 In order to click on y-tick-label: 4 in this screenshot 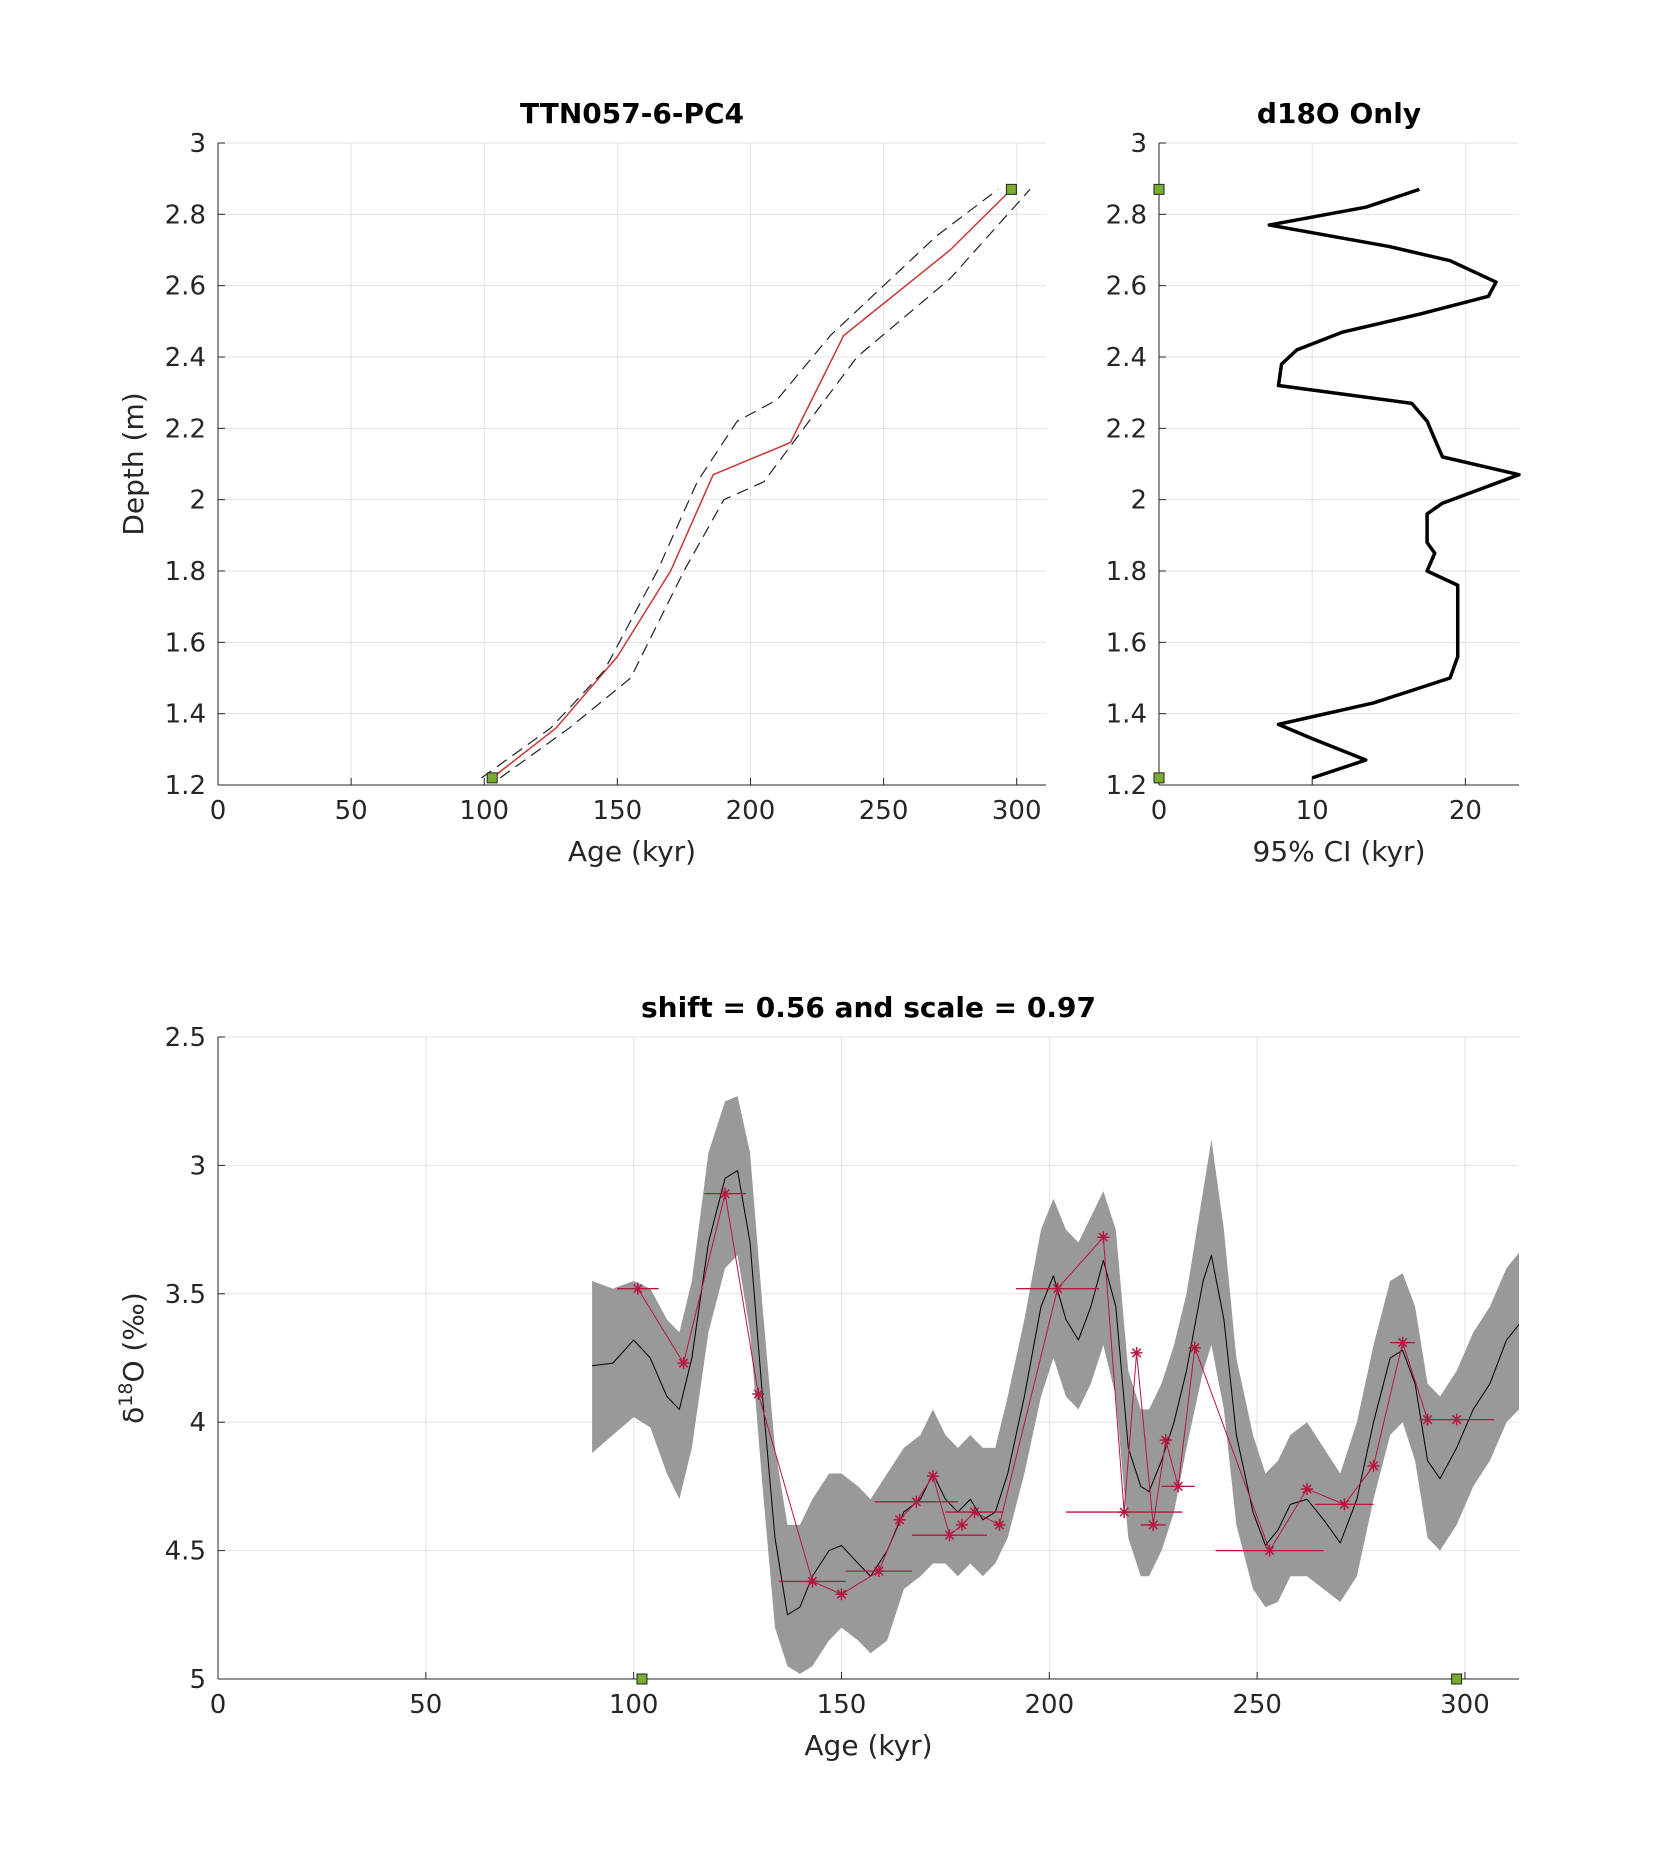, I will do `click(197, 1423)`.